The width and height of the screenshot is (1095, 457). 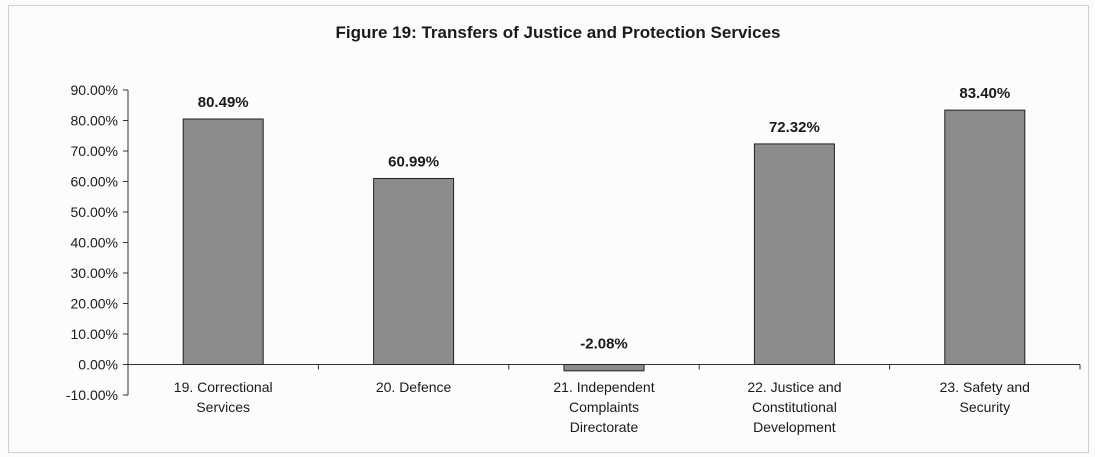 I want to click on data-label: 72.32%, so click(x=794, y=127).